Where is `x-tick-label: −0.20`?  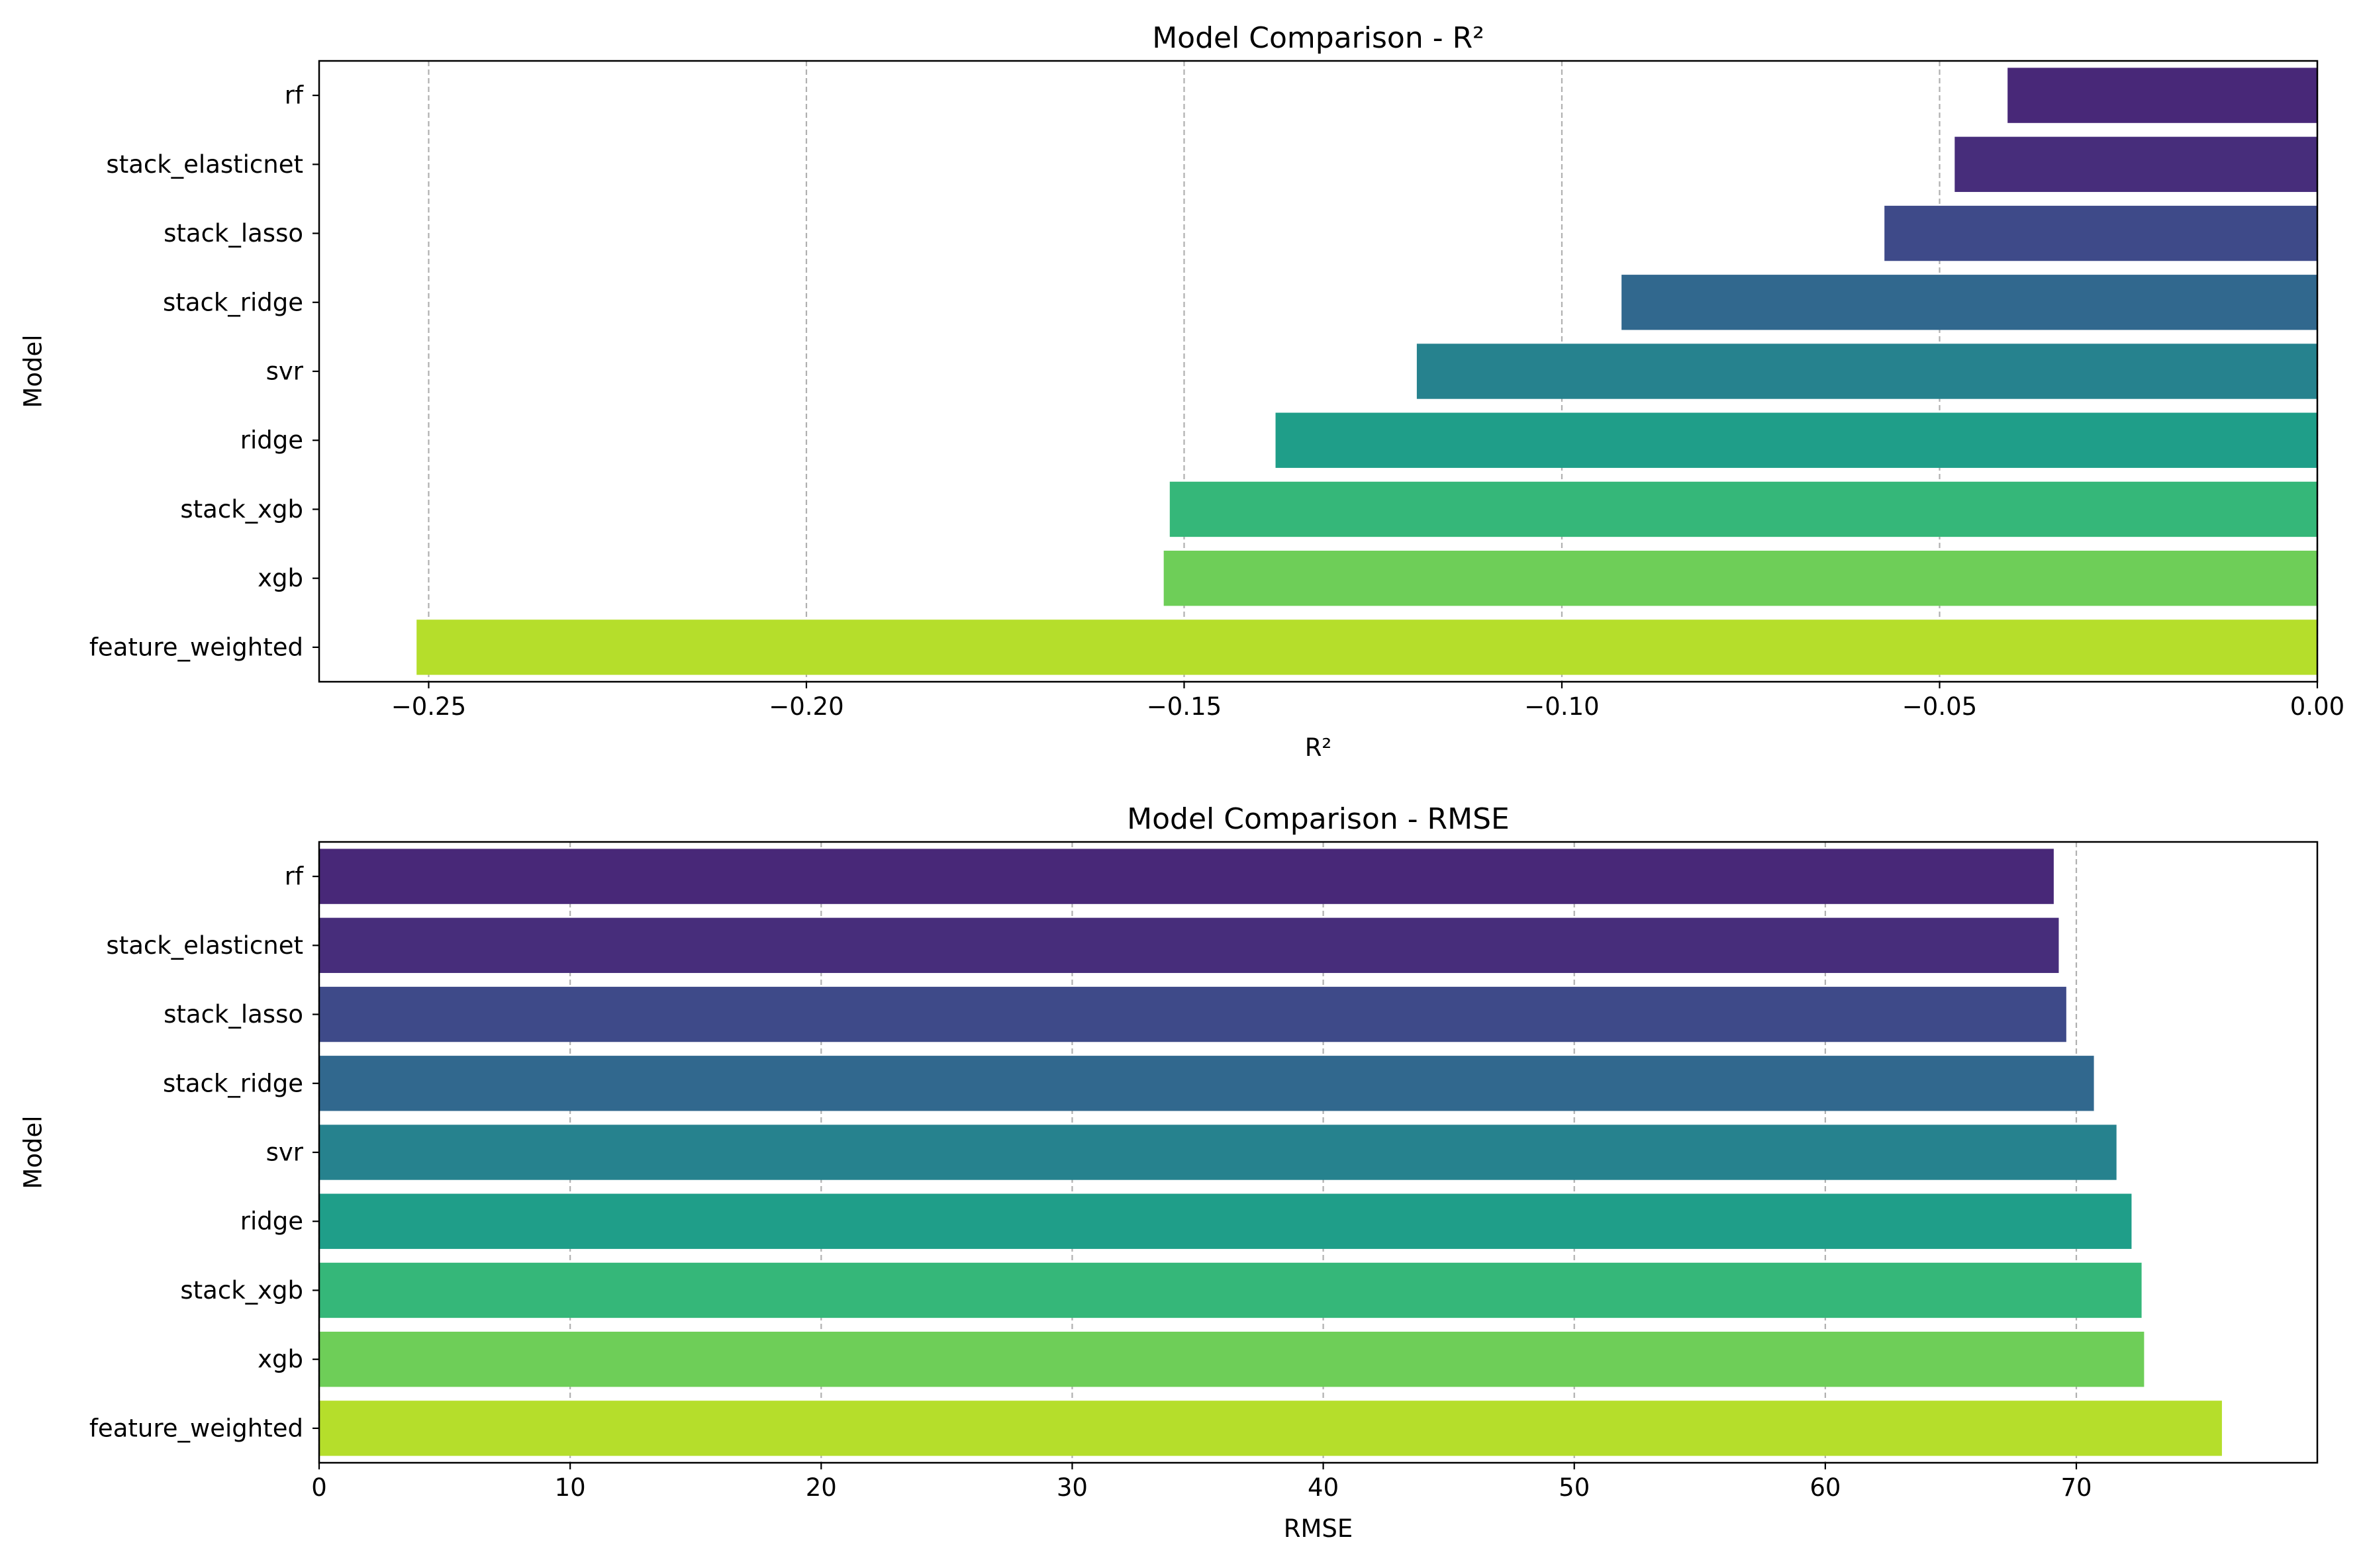
x-tick-label: −0.20 is located at coordinates (806, 706).